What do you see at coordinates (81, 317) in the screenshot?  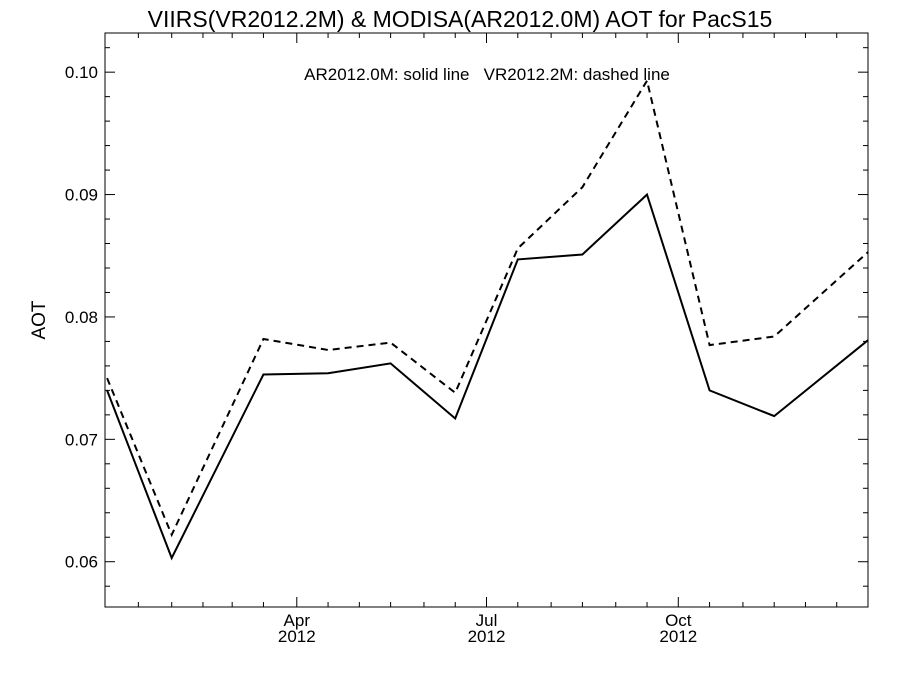 I see `y-tick-label: 0.08` at bounding box center [81, 317].